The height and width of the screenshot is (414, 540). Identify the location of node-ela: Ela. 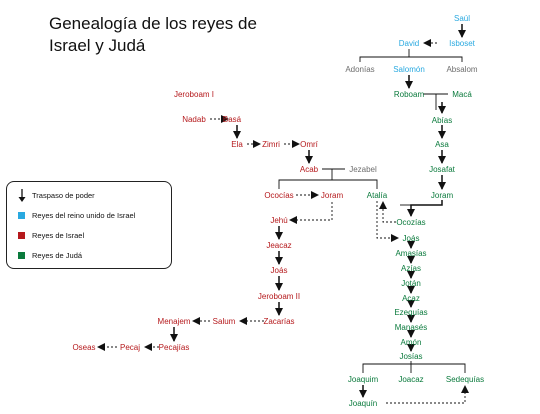
(237, 144).